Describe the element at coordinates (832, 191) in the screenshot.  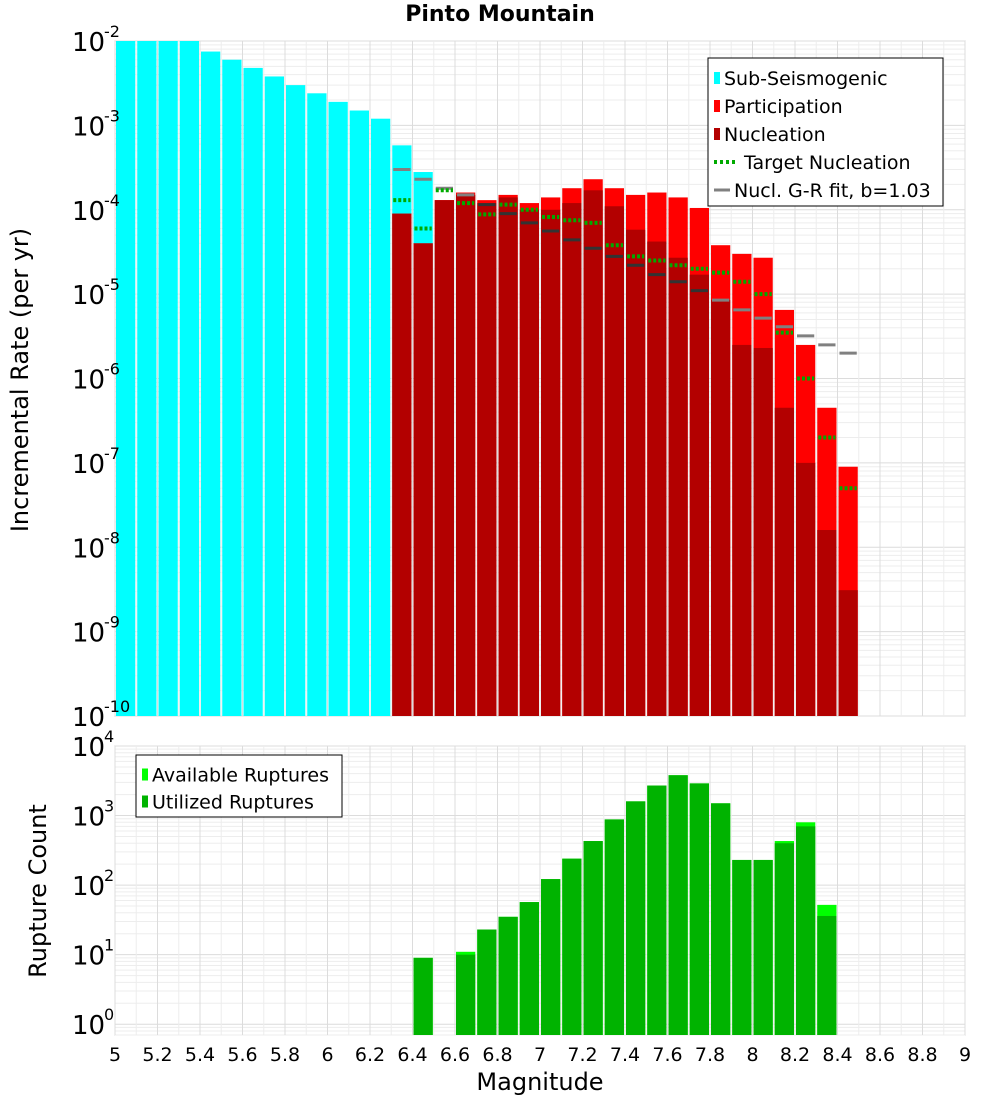
I see `top-legend-label: Nucl. G-R fit, b=1.03` at that location.